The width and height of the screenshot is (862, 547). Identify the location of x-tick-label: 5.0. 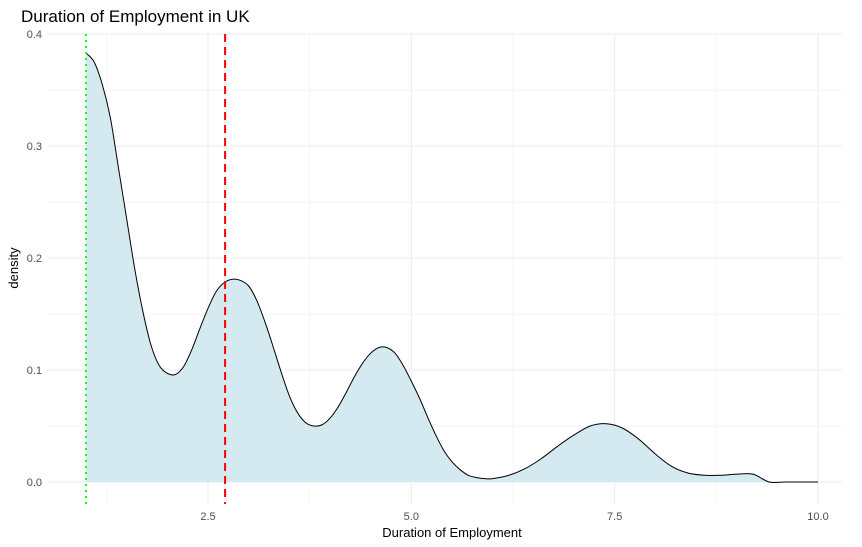
(411, 517).